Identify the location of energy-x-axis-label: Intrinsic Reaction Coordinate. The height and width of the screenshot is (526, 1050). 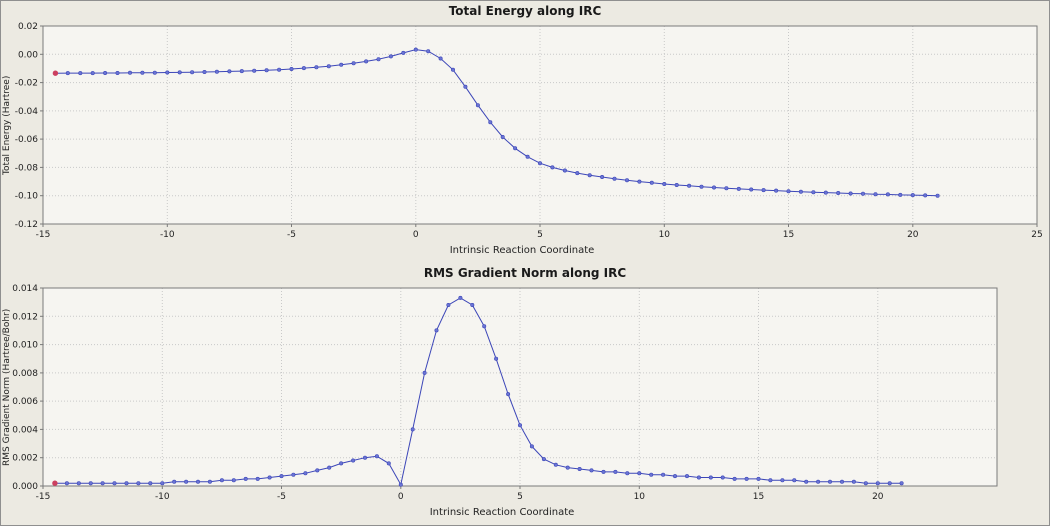
(522, 250).